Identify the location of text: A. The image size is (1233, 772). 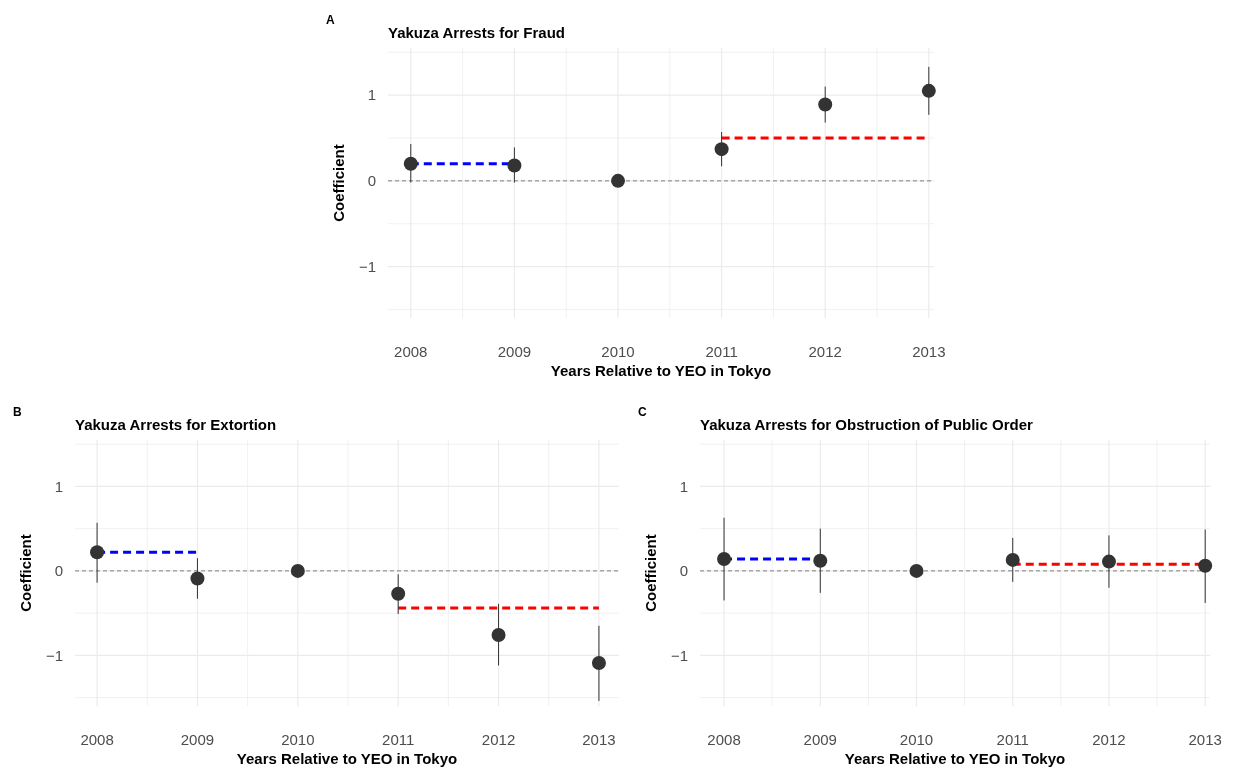
(330, 20).